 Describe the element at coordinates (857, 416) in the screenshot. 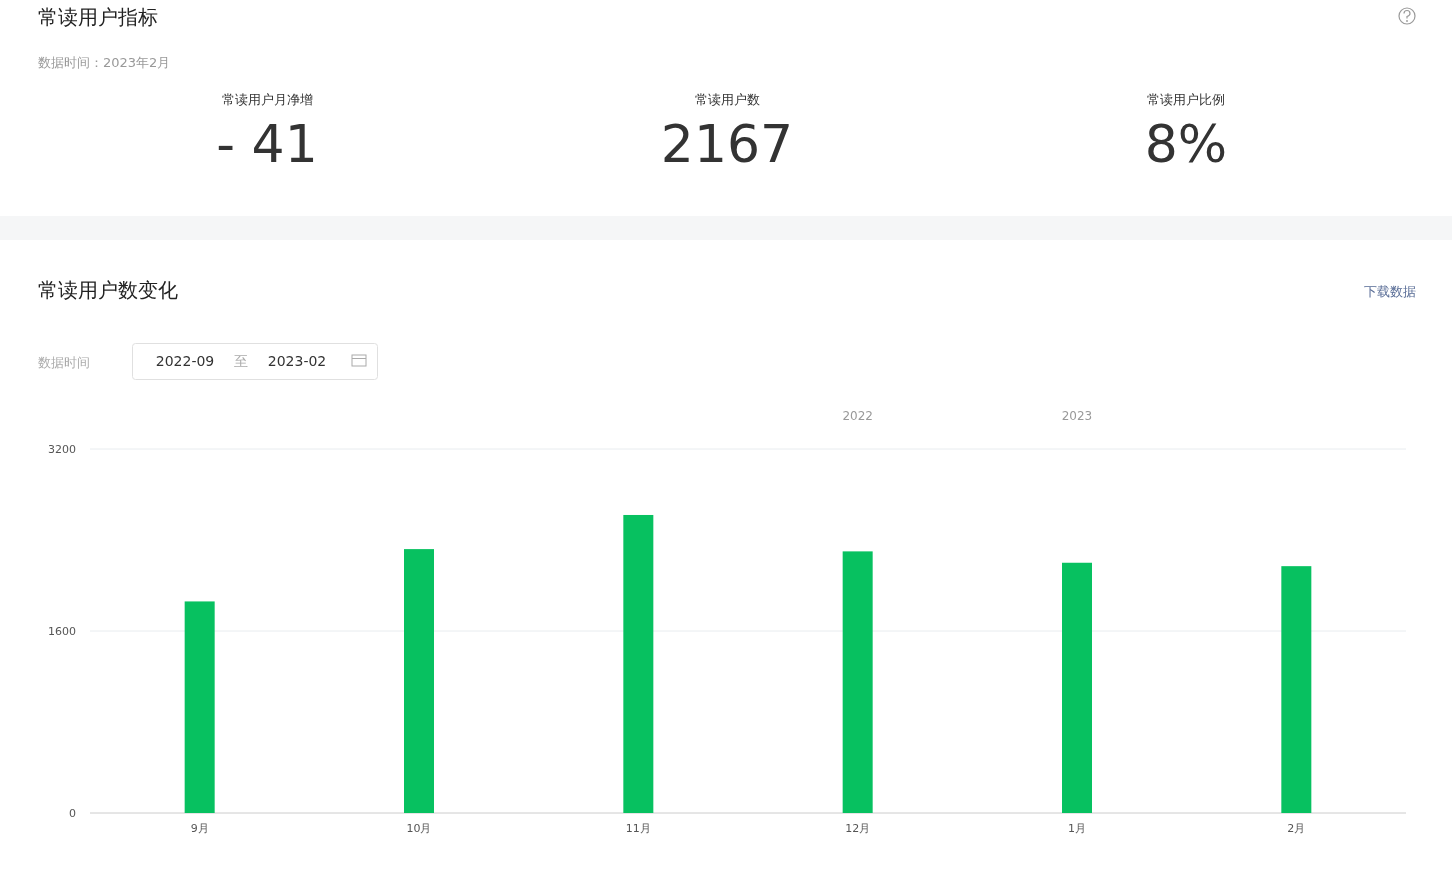

I see `text: 2022` at that location.